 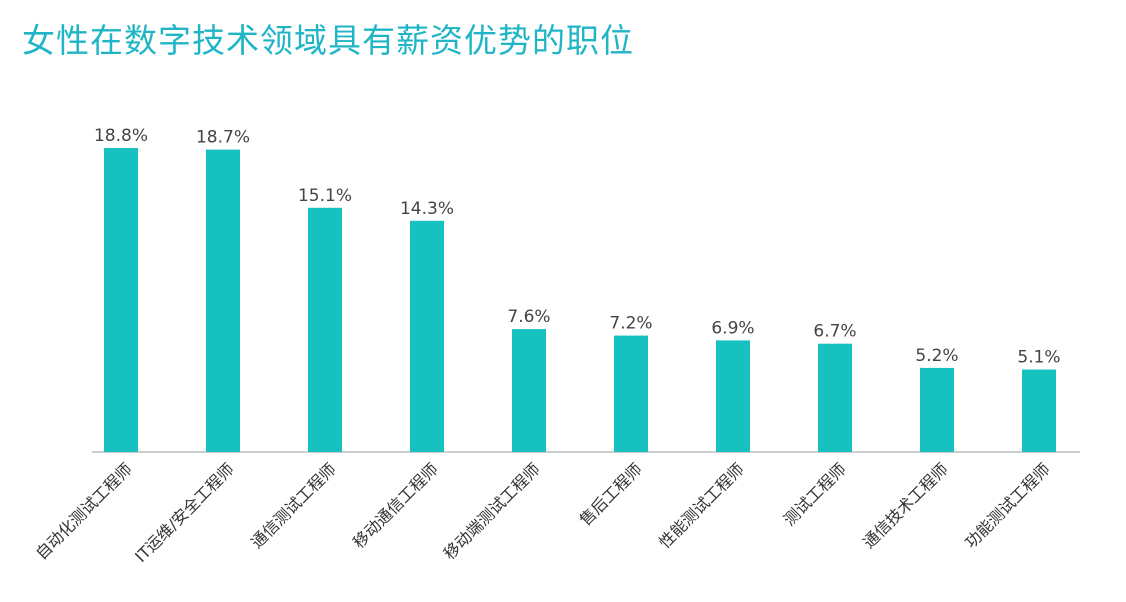 What do you see at coordinates (325, 196) in the screenshot?
I see `value-label-3: 15.1%` at bounding box center [325, 196].